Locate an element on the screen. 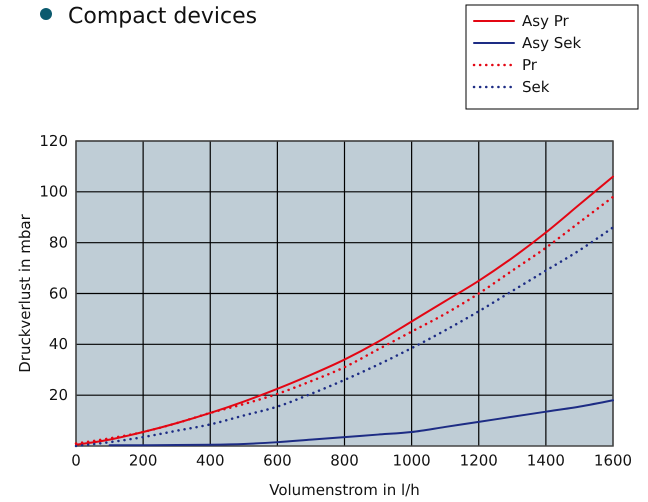  x-tick-label: 400 is located at coordinates (210, 461).